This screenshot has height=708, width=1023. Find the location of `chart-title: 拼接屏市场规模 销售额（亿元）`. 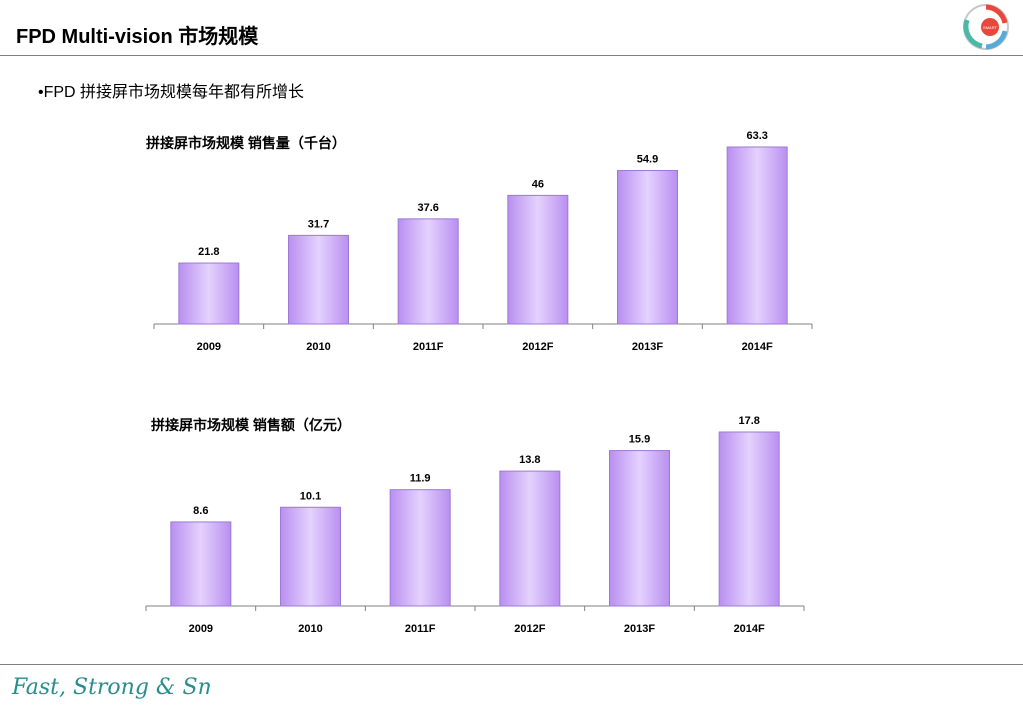

chart-title: 拼接屏市场规模 销售额（亿元） is located at coordinates (251, 425).